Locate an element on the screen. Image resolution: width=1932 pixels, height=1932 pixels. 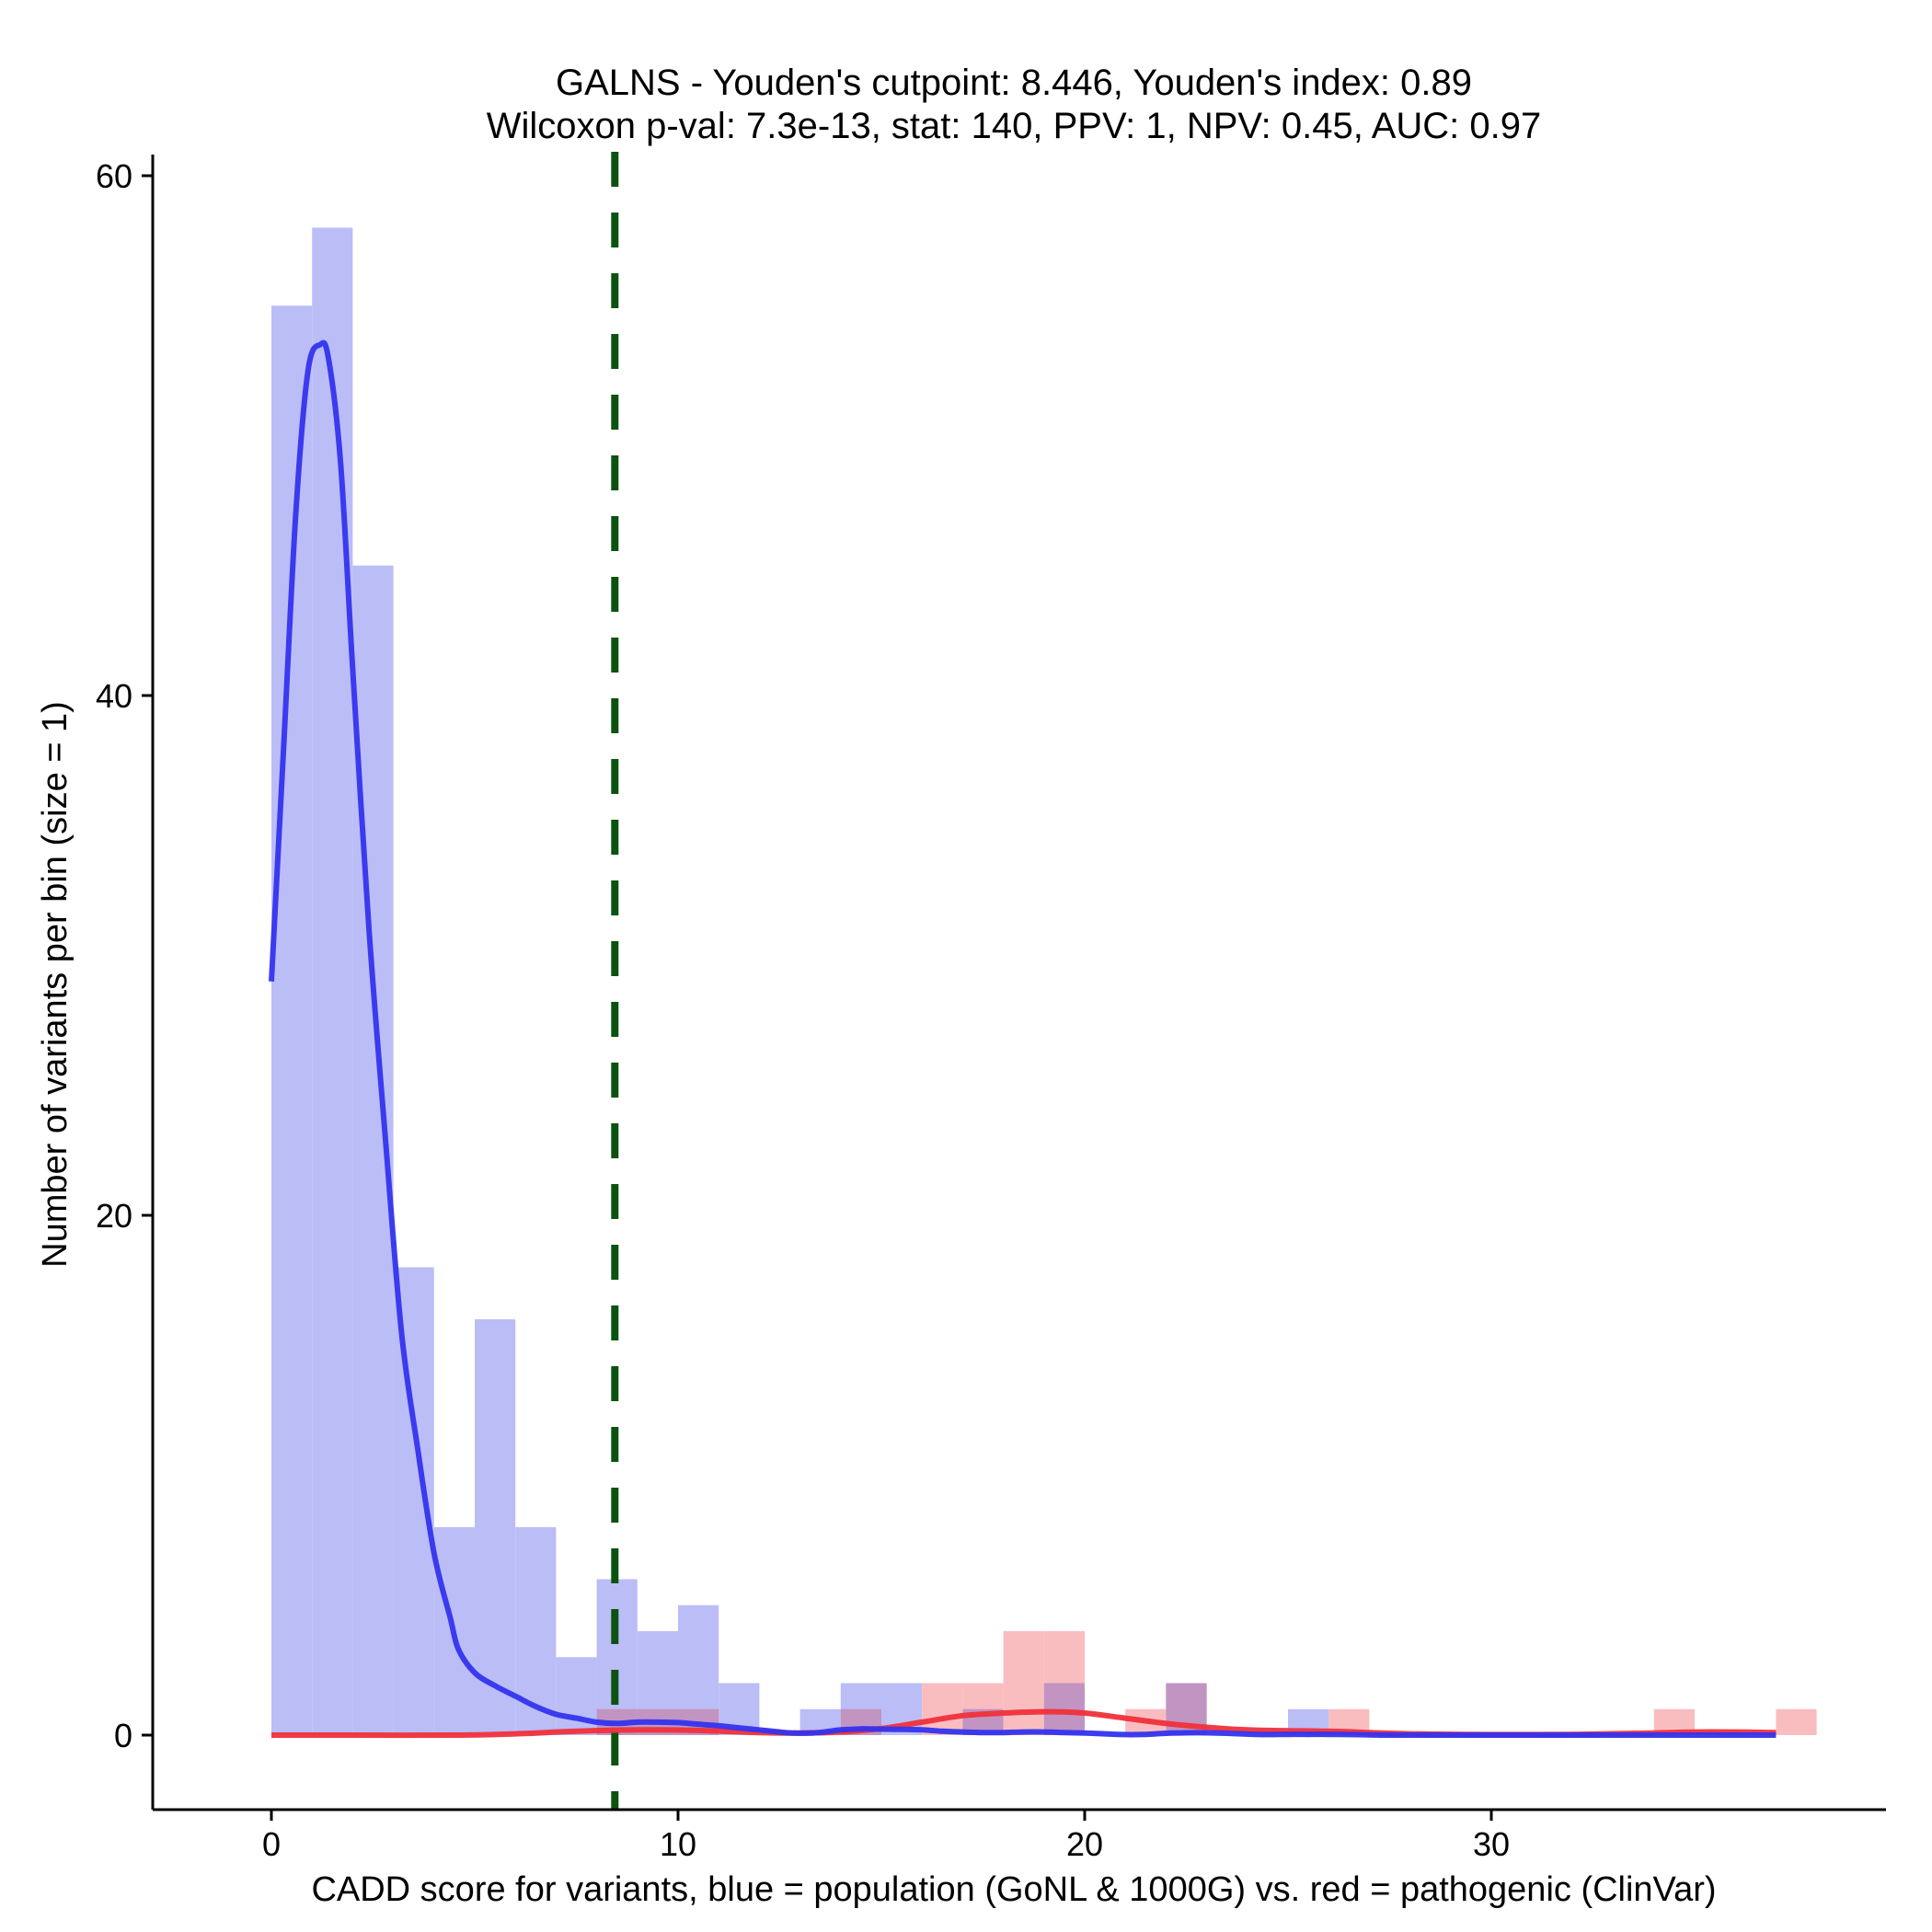
y-axis-label: Number of variants per bin (size = 1) is located at coordinates (55, 984).